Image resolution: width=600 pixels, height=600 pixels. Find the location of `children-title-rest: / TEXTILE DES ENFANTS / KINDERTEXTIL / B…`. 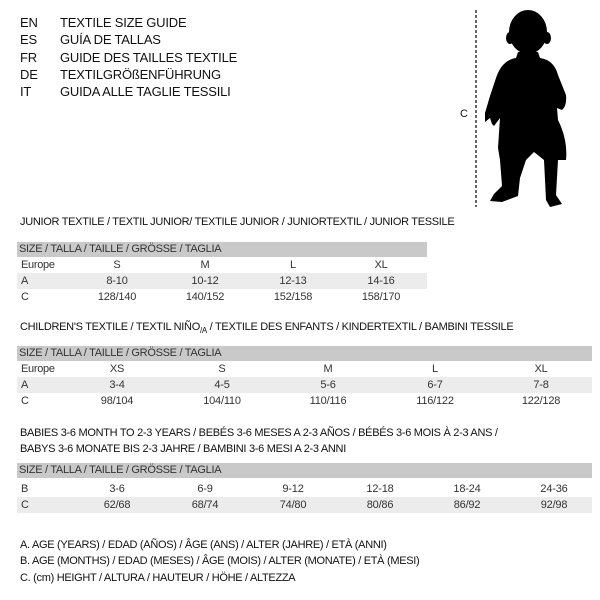

children-title-rest: / TEXTILE DES ENFANTS / KINDERTEXTIL / B… is located at coordinates (360, 327).